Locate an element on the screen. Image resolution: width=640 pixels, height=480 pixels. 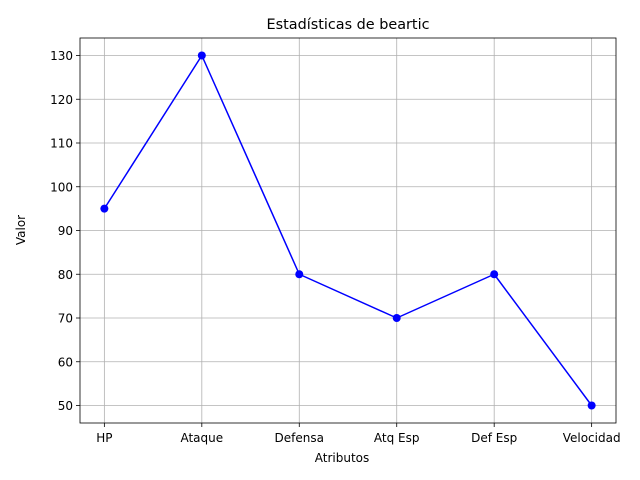
chart-title: Estadísticas de beartic is located at coordinates (348, 25).